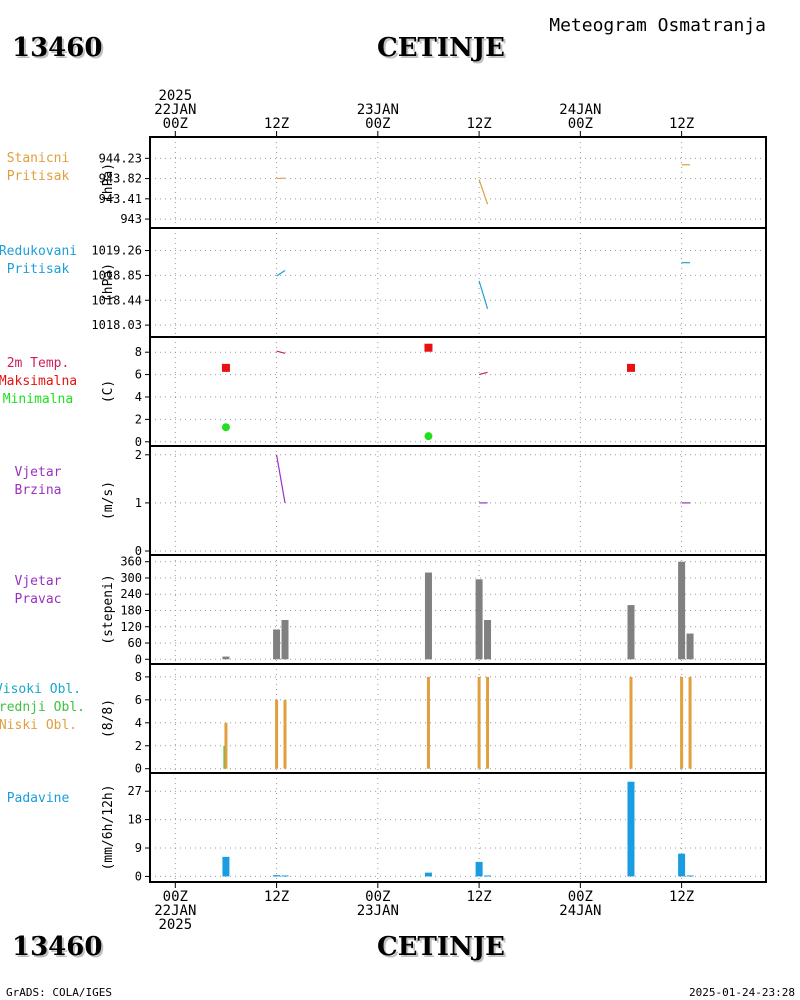 This screenshot has height=1000, width=800. I want to click on y-axis-unit: (m/s), so click(108, 500).